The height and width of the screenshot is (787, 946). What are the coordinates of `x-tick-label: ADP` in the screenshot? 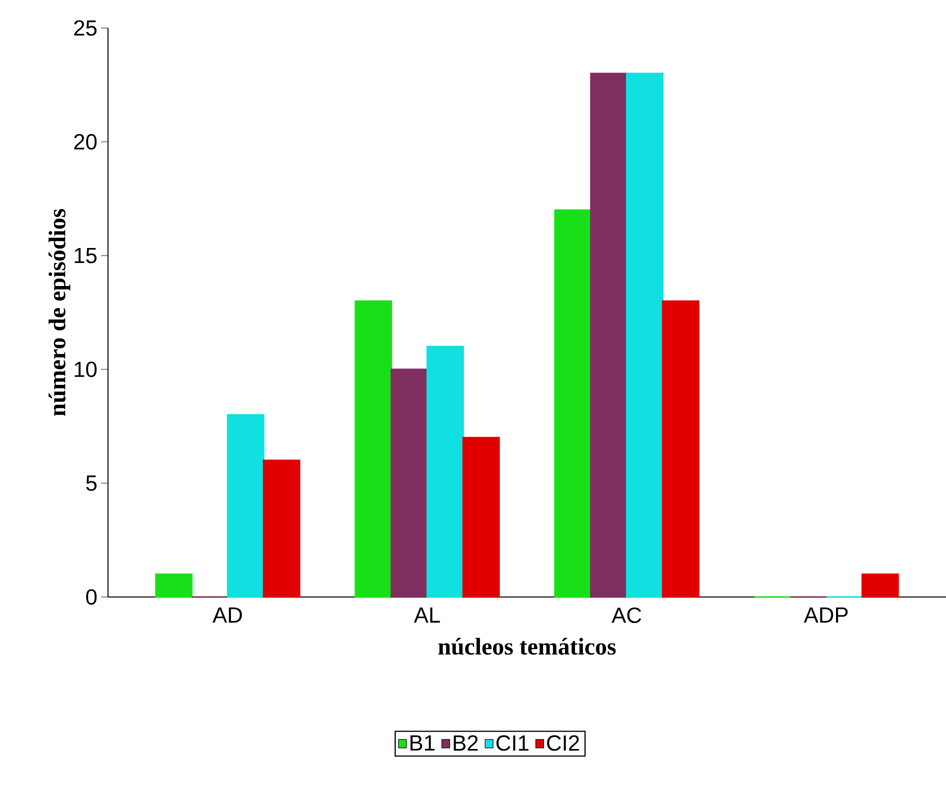 It's located at (826, 615).